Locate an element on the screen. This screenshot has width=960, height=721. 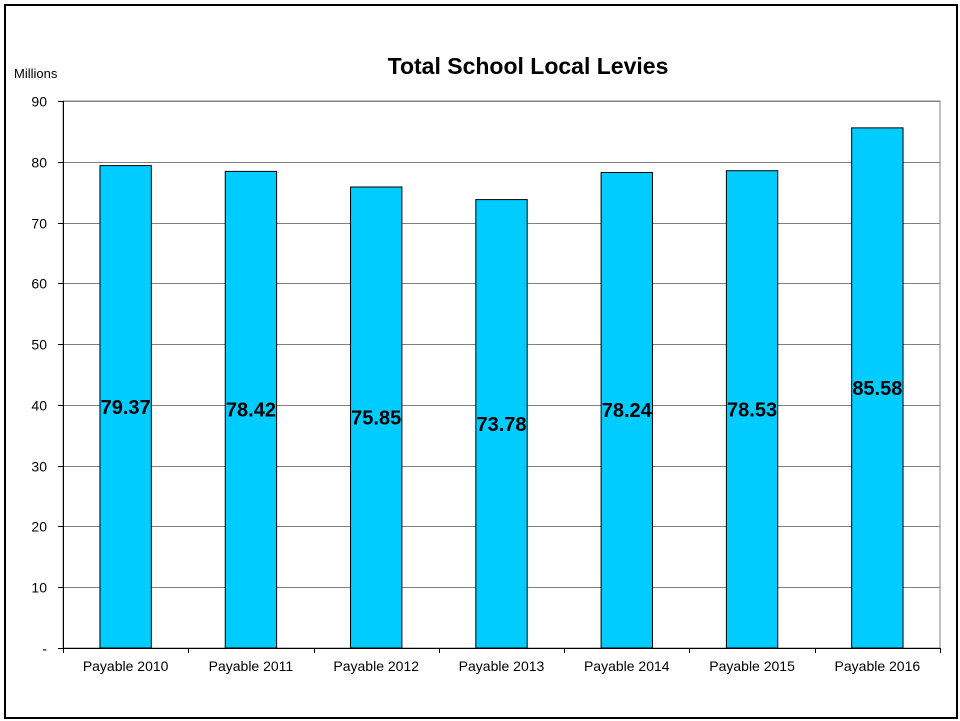
x-tick-label: Payable 2012 is located at coordinates (376, 666).